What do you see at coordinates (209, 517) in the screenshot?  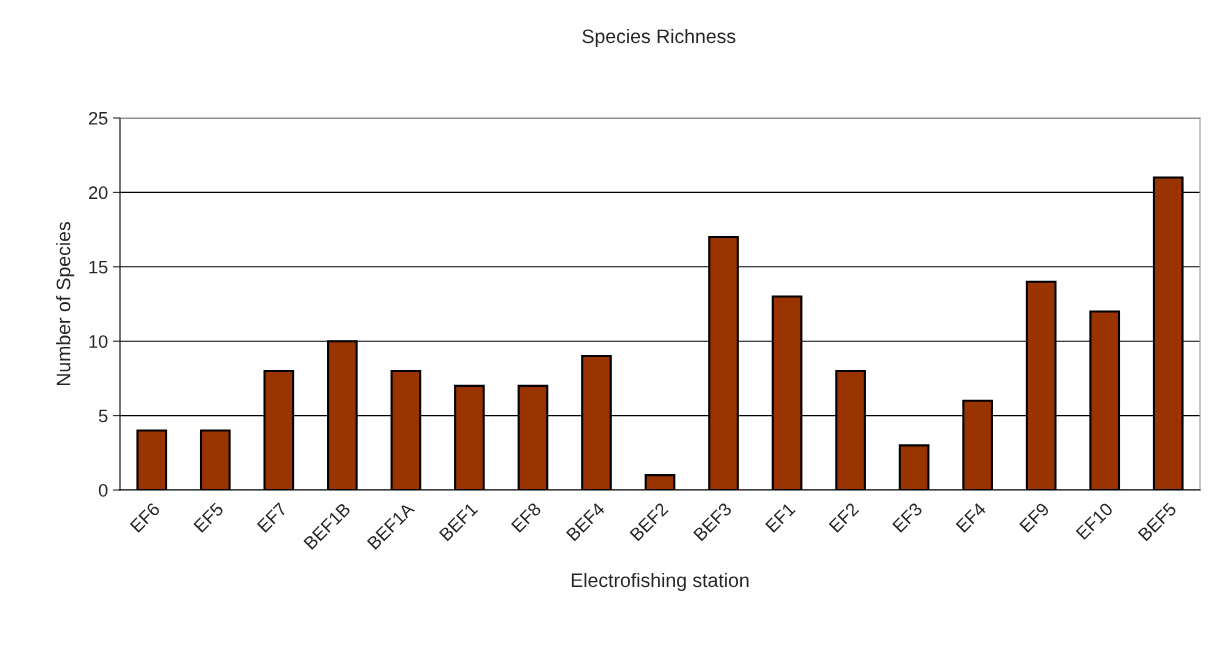 I see `x-tick-label: EF5` at bounding box center [209, 517].